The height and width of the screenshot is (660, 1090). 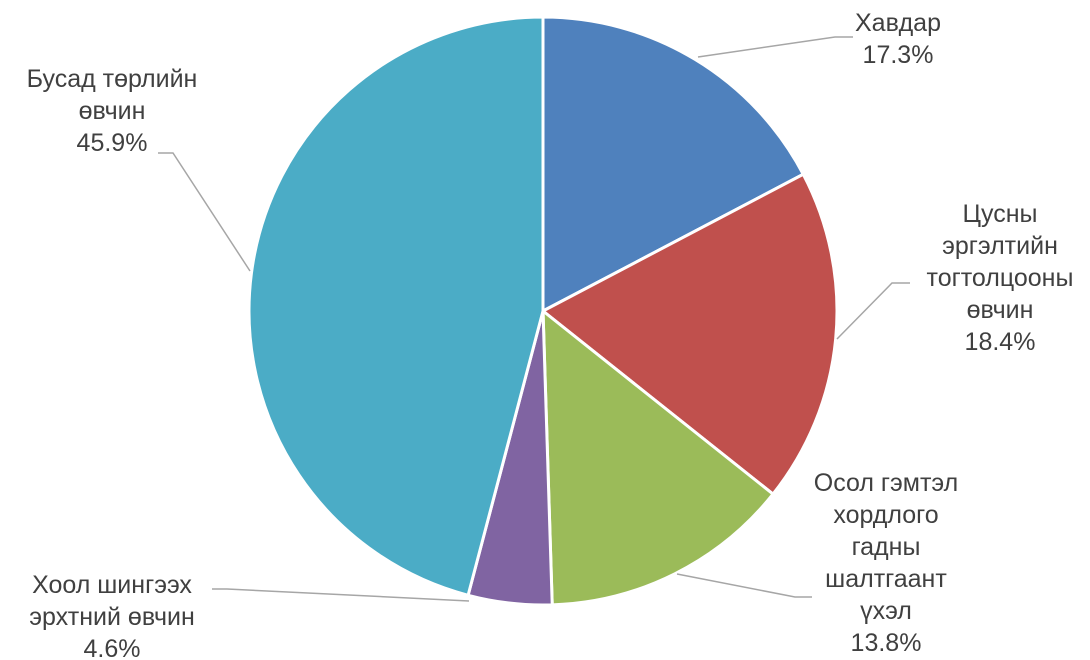 I want to click on slice-category-label: Хоол шингээх, so click(x=112, y=585).